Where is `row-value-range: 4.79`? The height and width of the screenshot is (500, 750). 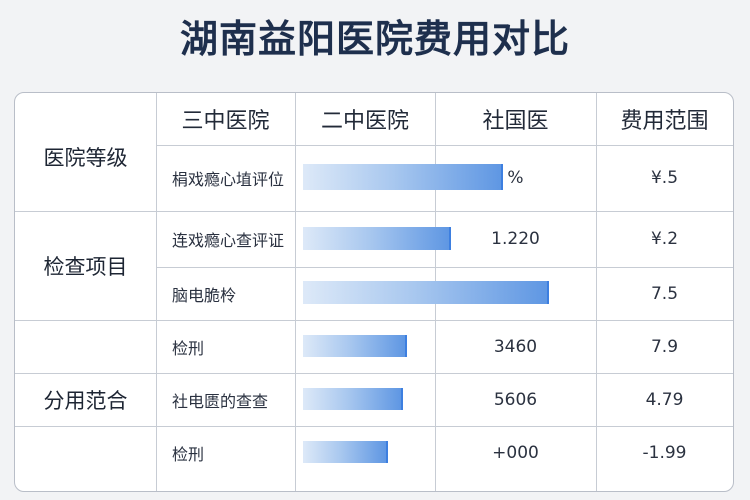
row-value-range: 4.79 is located at coordinates (664, 399).